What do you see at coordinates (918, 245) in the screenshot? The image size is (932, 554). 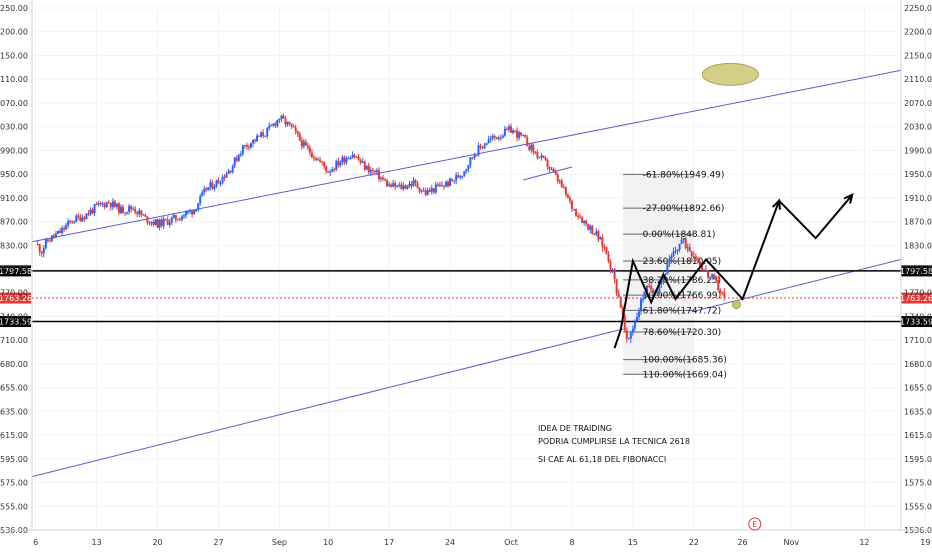 I see `y-tick-label-right: 1830.00` at bounding box center [918, 245].